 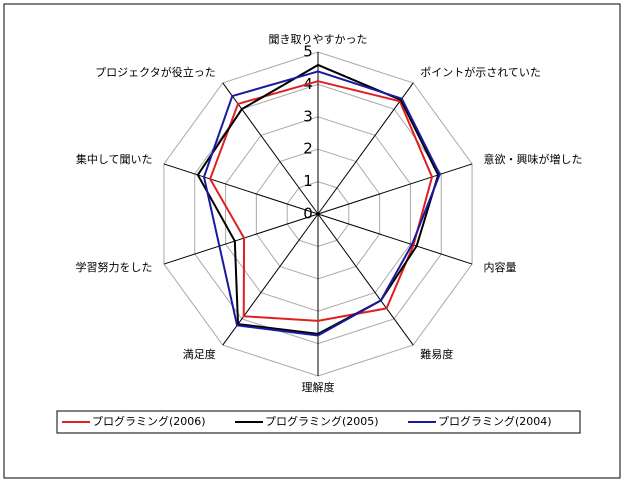 I want to click on axis-label: ポイントが示されていた, so click(x=480, y=72).